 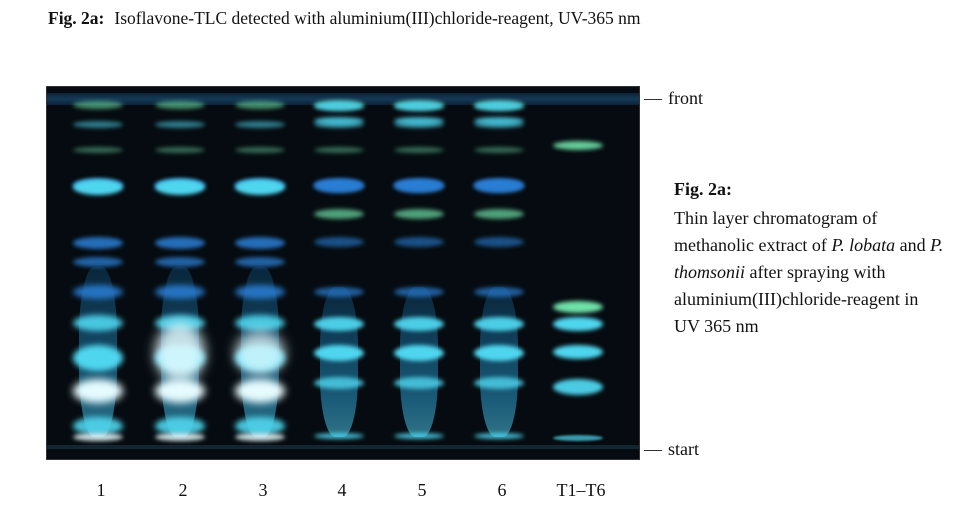 I want to click on start-marker-dash: —, so click(x=653, y=449).